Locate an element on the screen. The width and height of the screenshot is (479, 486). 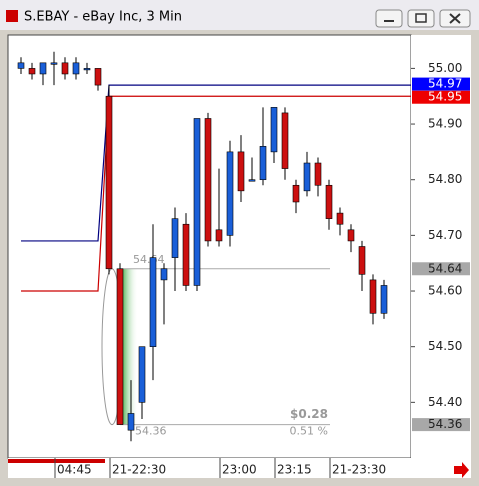
x-tick-label: 23:00 is located at coordinates (239, 470).